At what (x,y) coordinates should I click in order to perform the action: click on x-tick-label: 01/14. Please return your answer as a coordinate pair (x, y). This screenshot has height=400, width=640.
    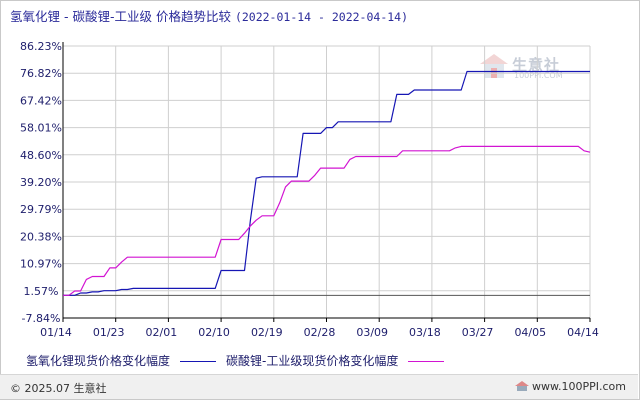
    Looking at the image, I should click on (56, 332).